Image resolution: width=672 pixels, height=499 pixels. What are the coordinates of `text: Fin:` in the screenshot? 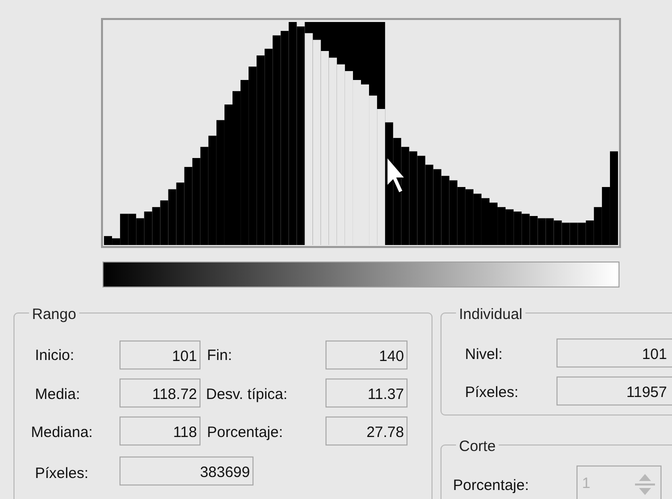 It's located at (219, 355).